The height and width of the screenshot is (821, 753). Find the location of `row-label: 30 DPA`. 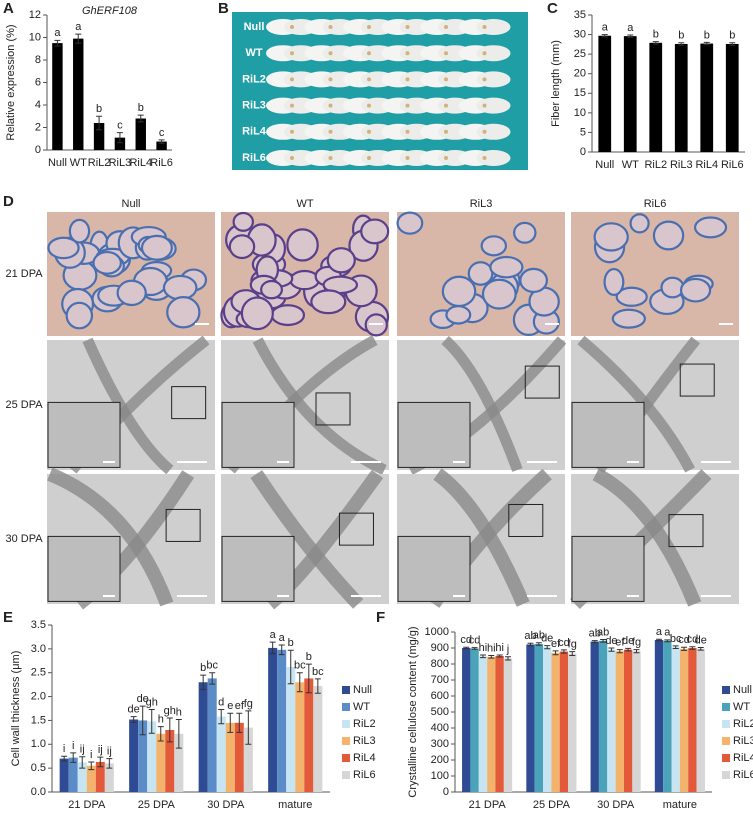

row-label: 30 DPA is located at coordinates (24, 539).